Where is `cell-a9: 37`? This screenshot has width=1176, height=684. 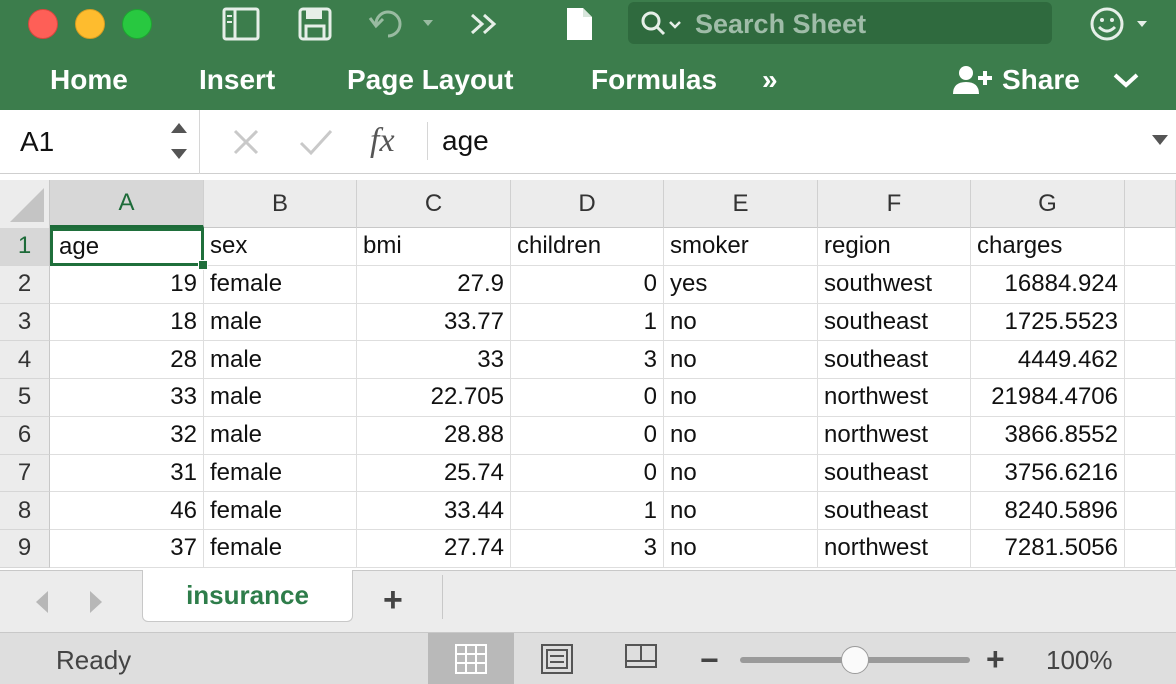 cell-a9: 37 is located at coordinates (127, 549).